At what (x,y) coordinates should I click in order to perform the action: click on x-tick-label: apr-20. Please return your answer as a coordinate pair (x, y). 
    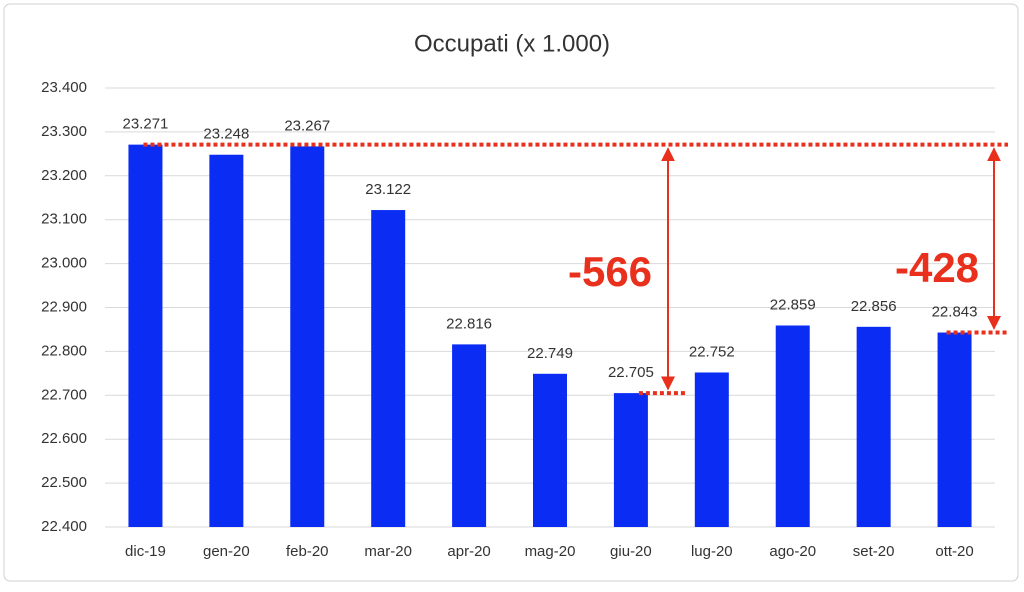
    Looking at the image, I should click on (468, 551).